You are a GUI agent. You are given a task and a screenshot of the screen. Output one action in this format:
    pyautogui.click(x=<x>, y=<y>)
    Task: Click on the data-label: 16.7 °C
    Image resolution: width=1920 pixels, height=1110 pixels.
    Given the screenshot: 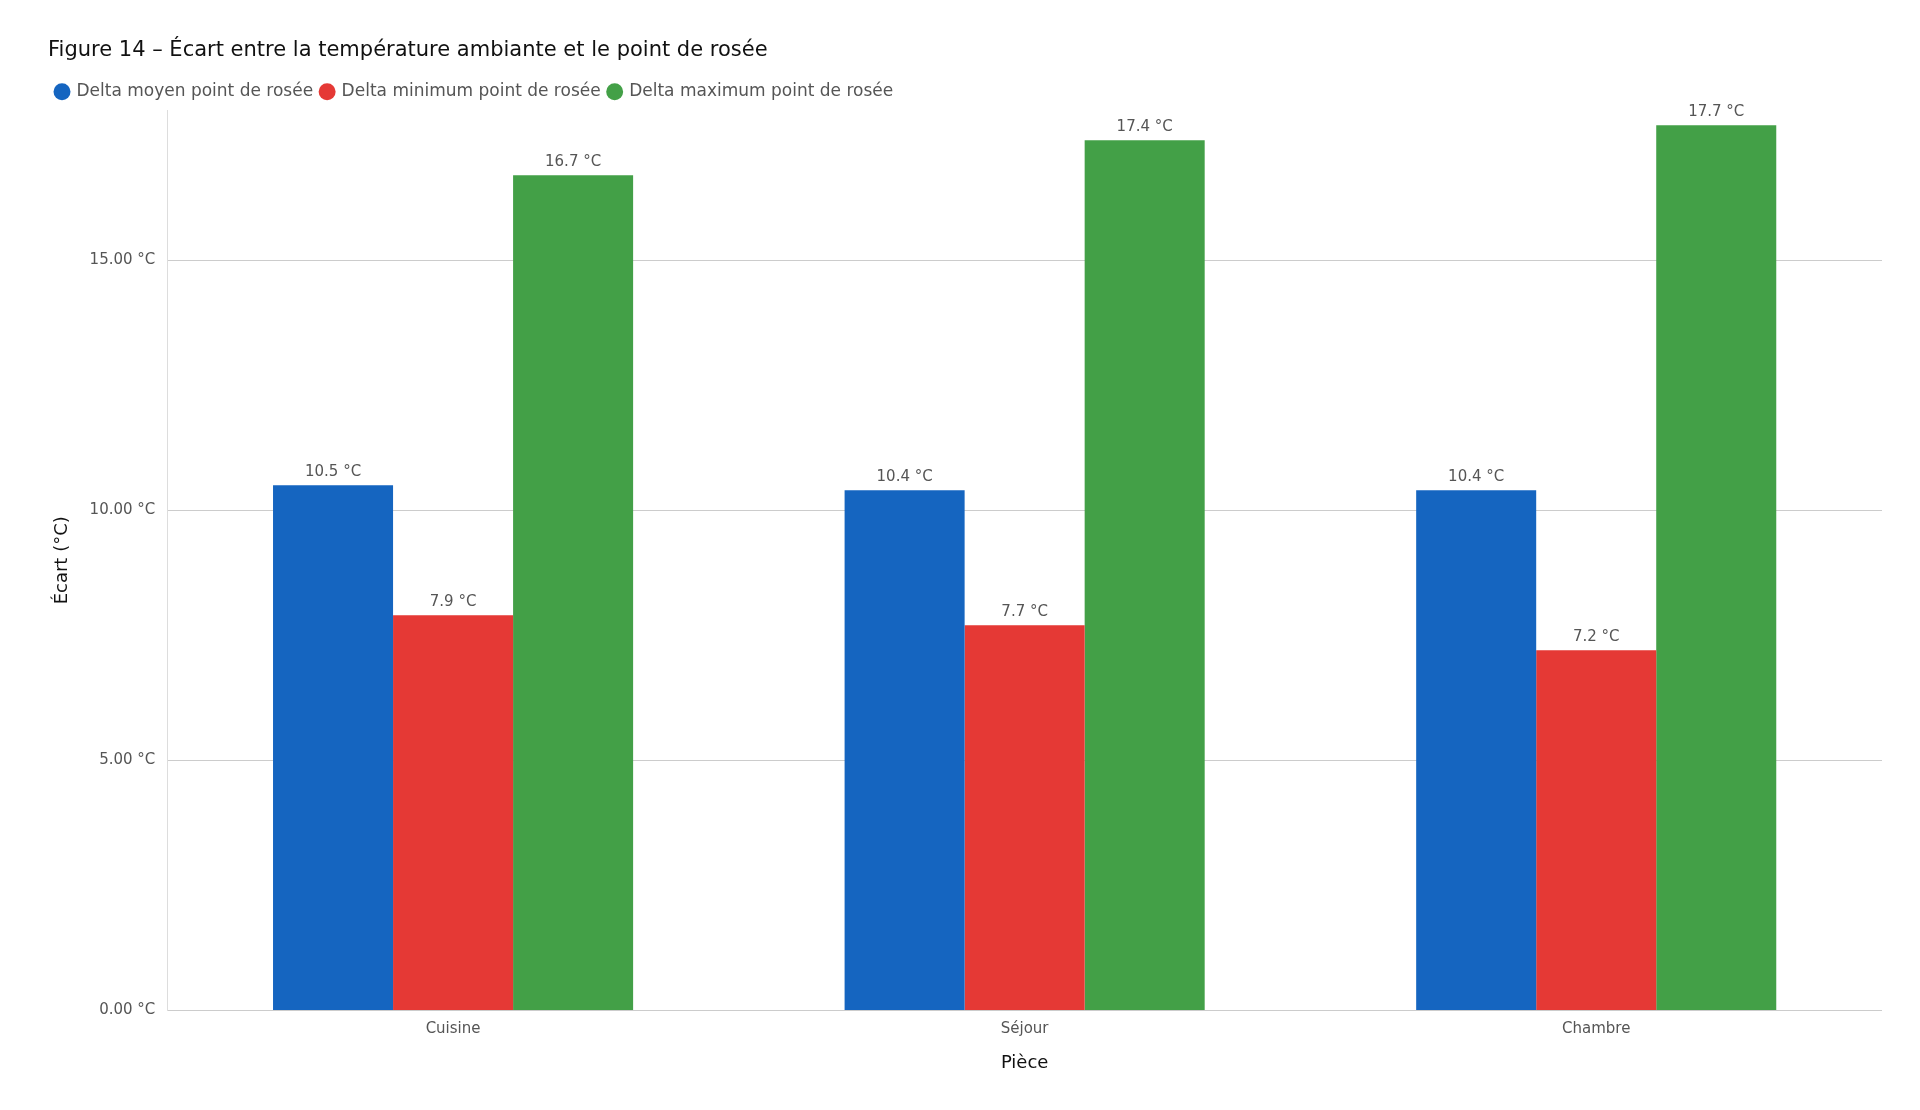 What is the action you would take?
    pyautogui.click(x=573, y=160)
    